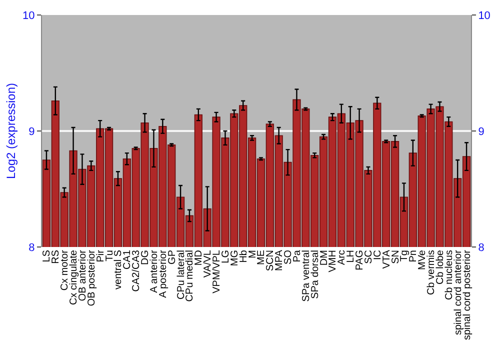 This screenshot has height=350, width=500. What do you see at coordinates (262, 257) in the screenshot?
I see `x-tick-label: ME` at bounding box center [262, 257].